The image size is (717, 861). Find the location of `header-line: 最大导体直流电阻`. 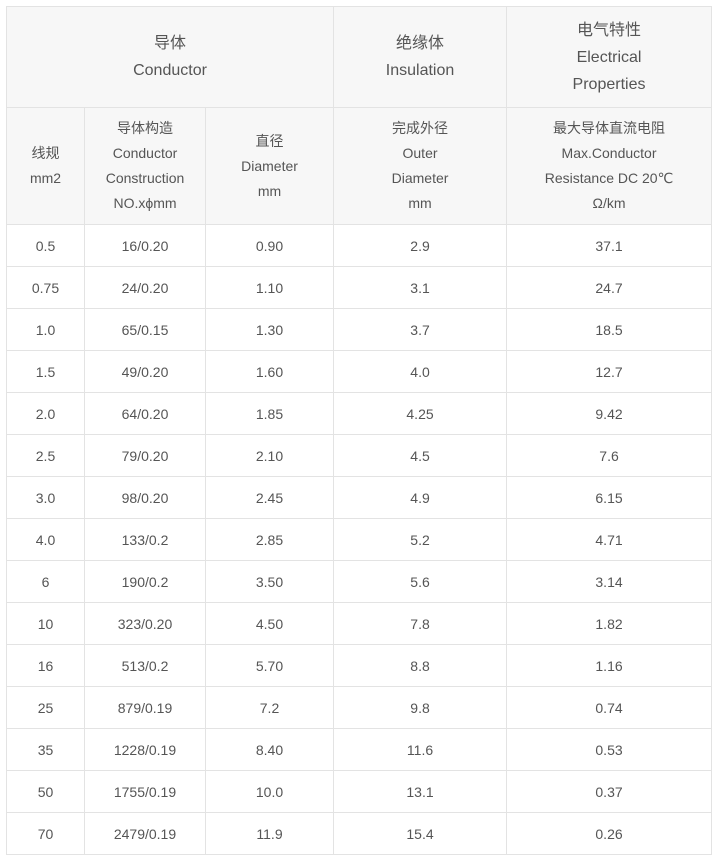

header-line: 最大导体直流电阻 is located at coordinates (609, 128).